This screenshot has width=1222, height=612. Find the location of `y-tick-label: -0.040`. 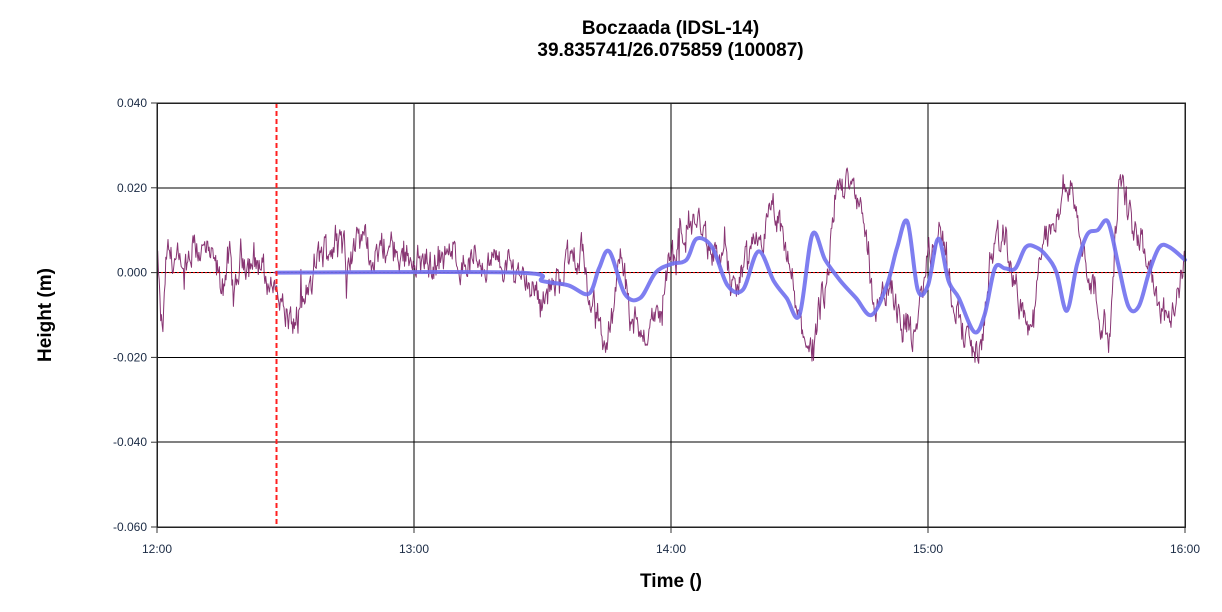

y-tick-label: -0.040 is located at coordinates (130, 442).